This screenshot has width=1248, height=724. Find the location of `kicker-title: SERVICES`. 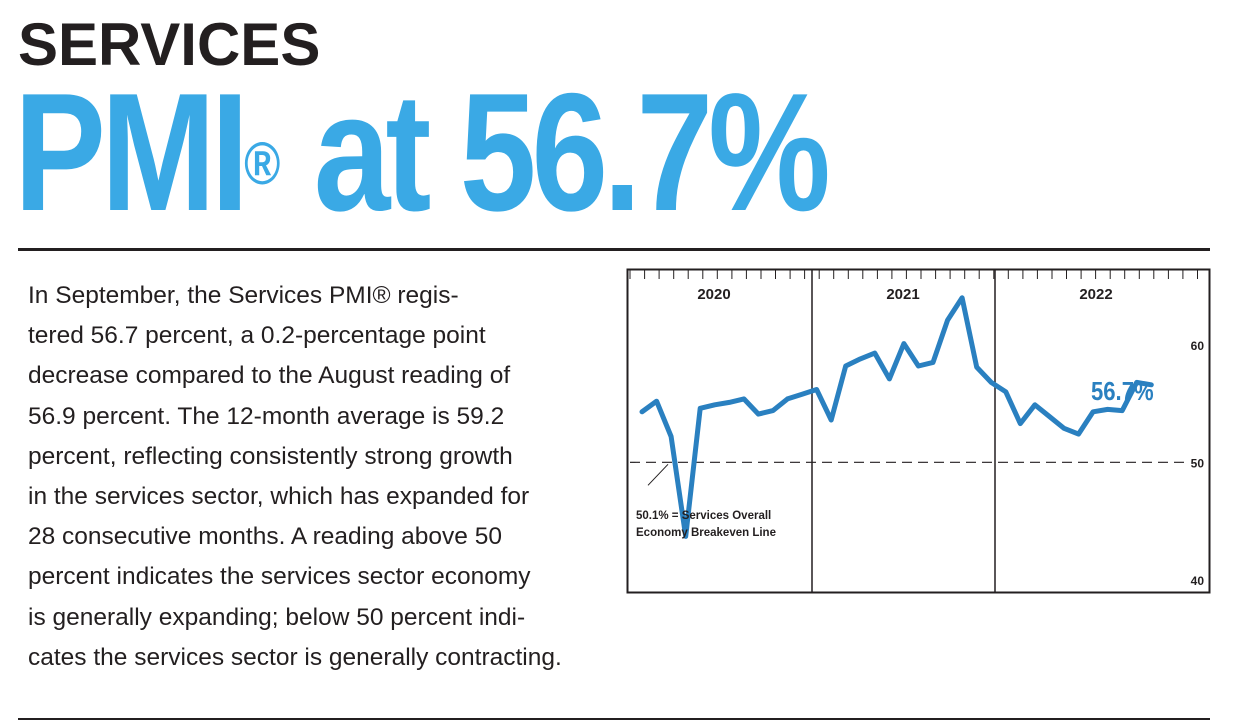

kicker-title: SERVICES is located at coordinates (169, 44).